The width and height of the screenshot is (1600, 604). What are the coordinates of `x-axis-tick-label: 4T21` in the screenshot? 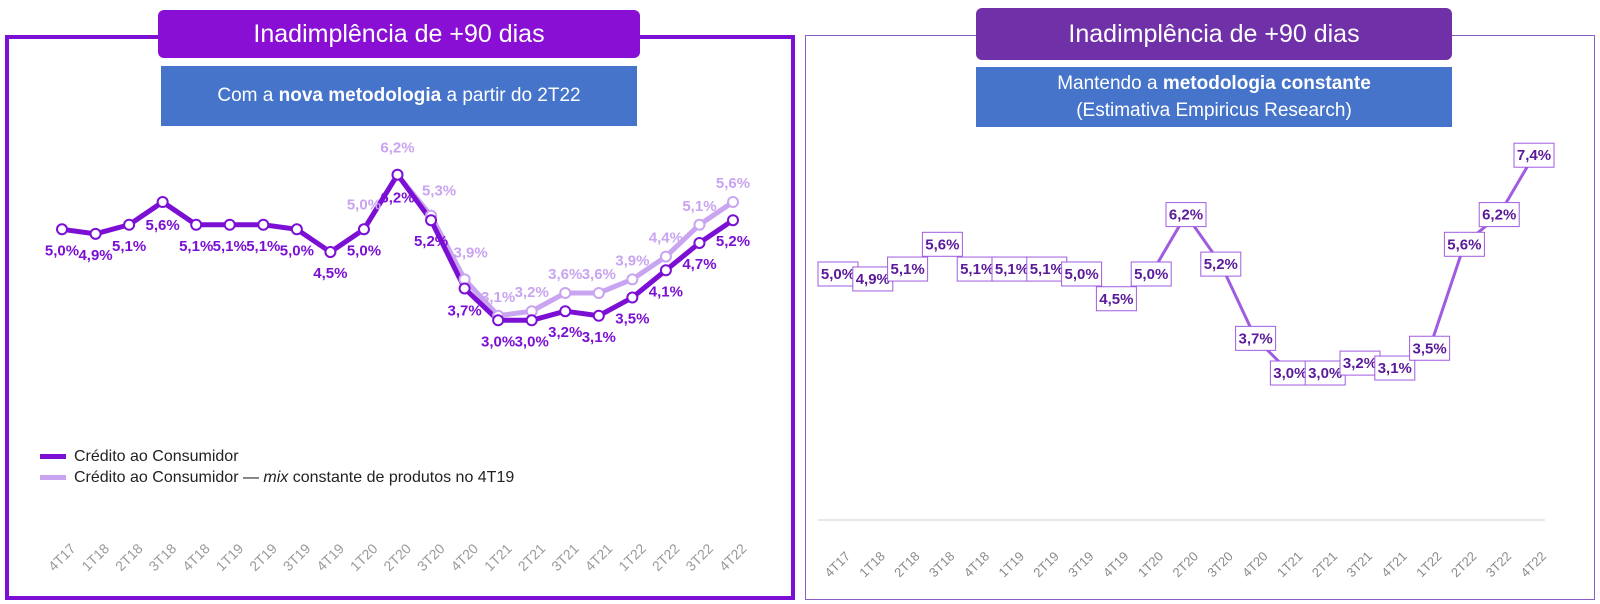 It's located at (1394, 565).